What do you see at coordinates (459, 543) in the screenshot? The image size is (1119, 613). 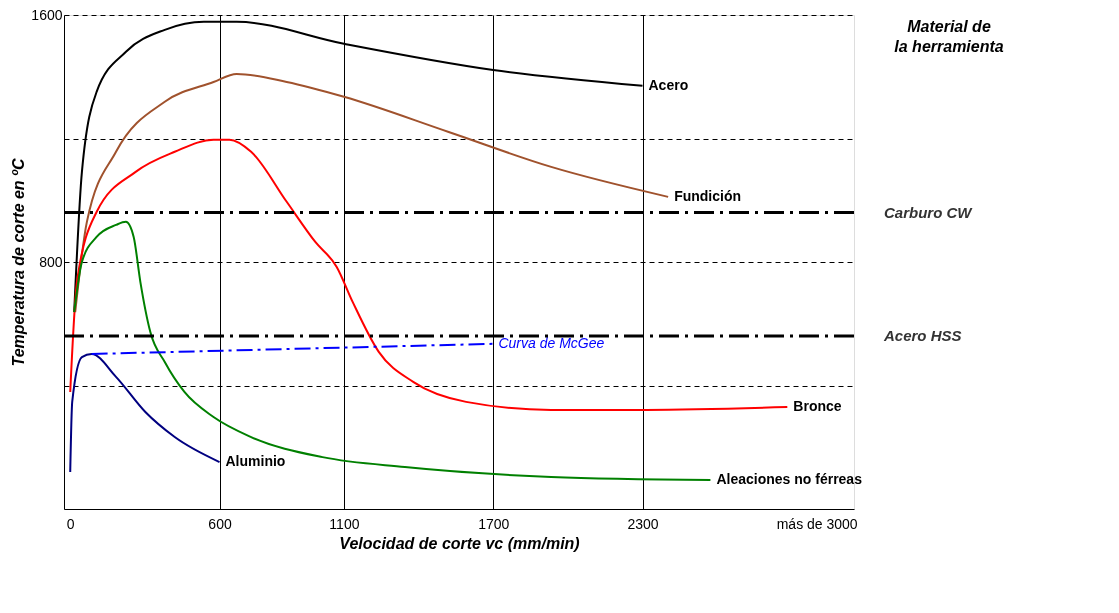 I see `x-axis-title: Velocidad de corte vc (mm/min)` at bounding box center [459, 543].